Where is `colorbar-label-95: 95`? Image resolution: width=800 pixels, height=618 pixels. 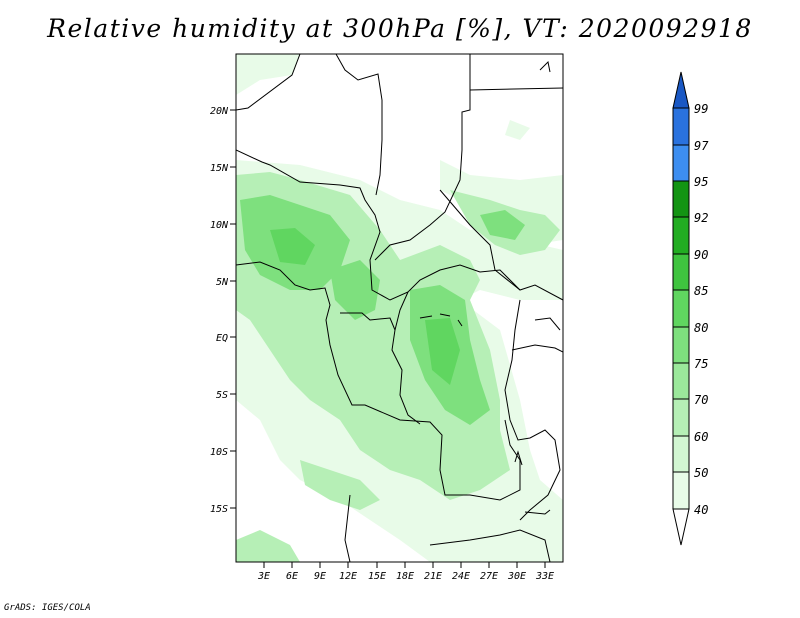
colorbar-label-95: 95 is located at coordinates (701, 182).